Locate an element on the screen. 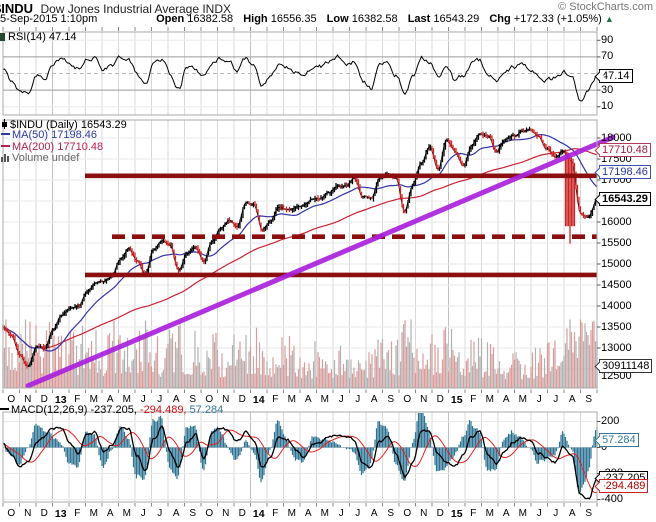  page-title: Dow Jones Industrial Average INDX is located at coordinates (136, 9).